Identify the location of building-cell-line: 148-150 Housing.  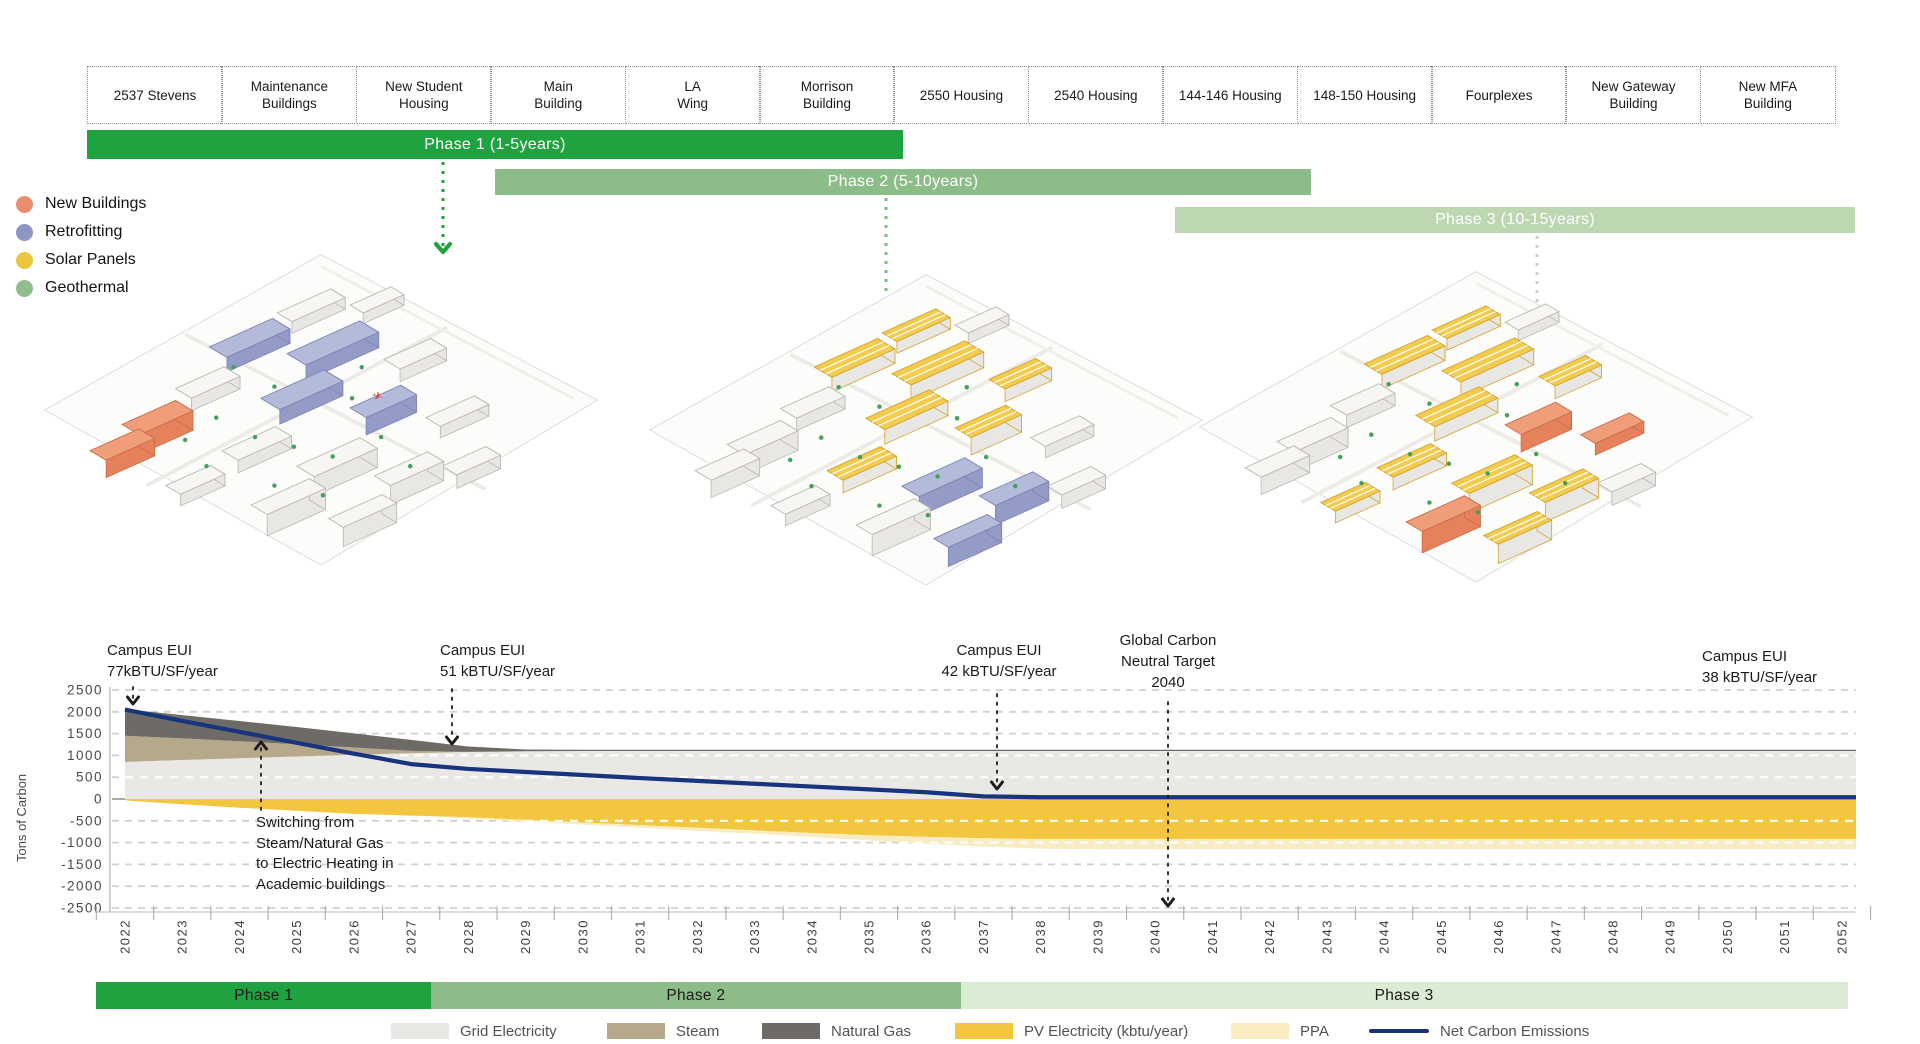
(1365, 95).